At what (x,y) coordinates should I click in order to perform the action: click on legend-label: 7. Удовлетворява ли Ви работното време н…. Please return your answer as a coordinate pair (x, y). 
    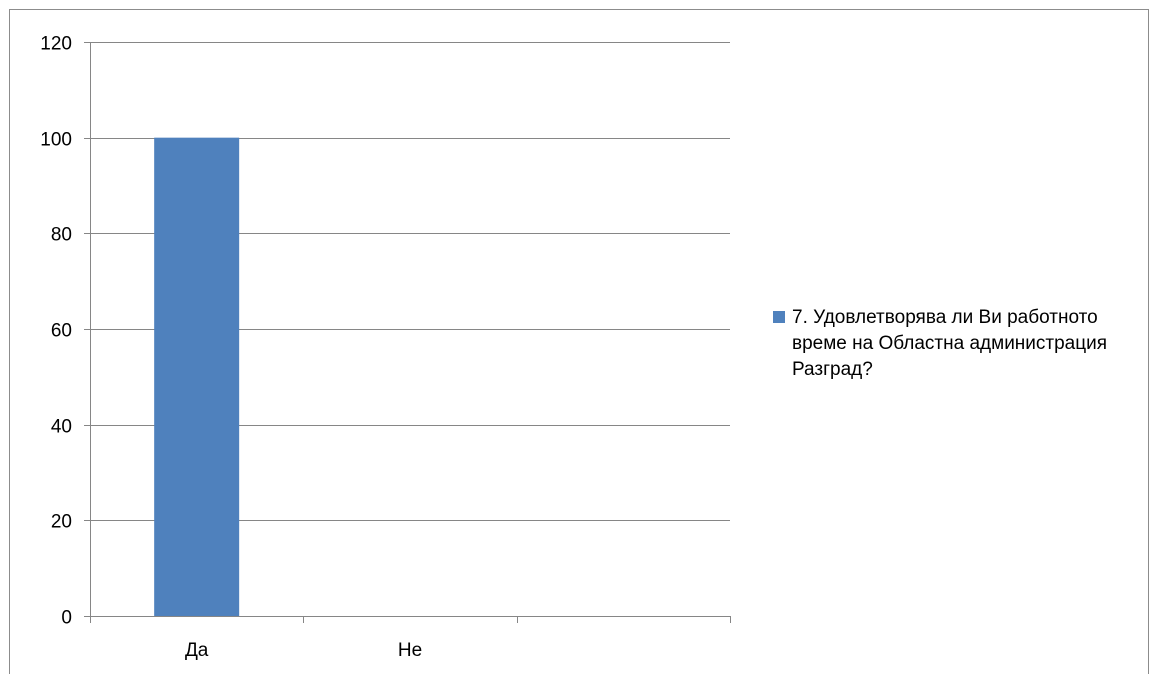
    Looking at the image, I should click on (950, 343).